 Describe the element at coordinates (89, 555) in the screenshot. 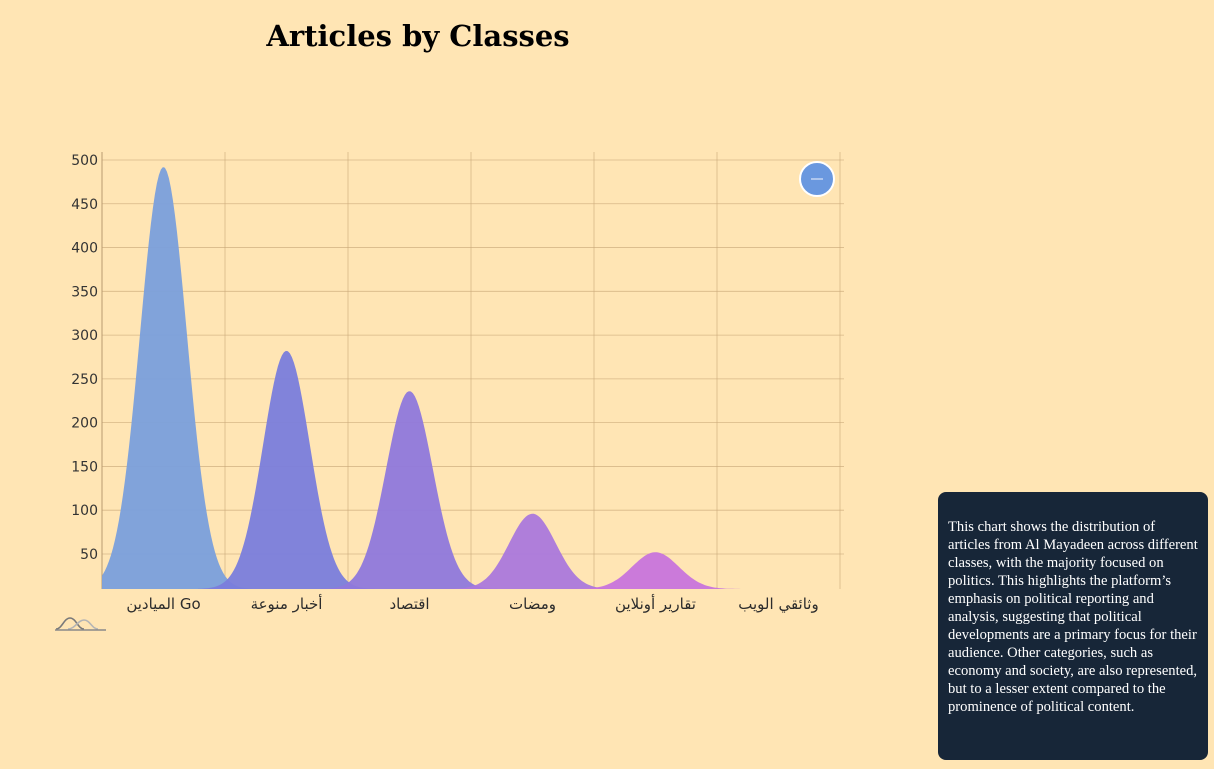

I see `y-tick-label: 50` at that location.